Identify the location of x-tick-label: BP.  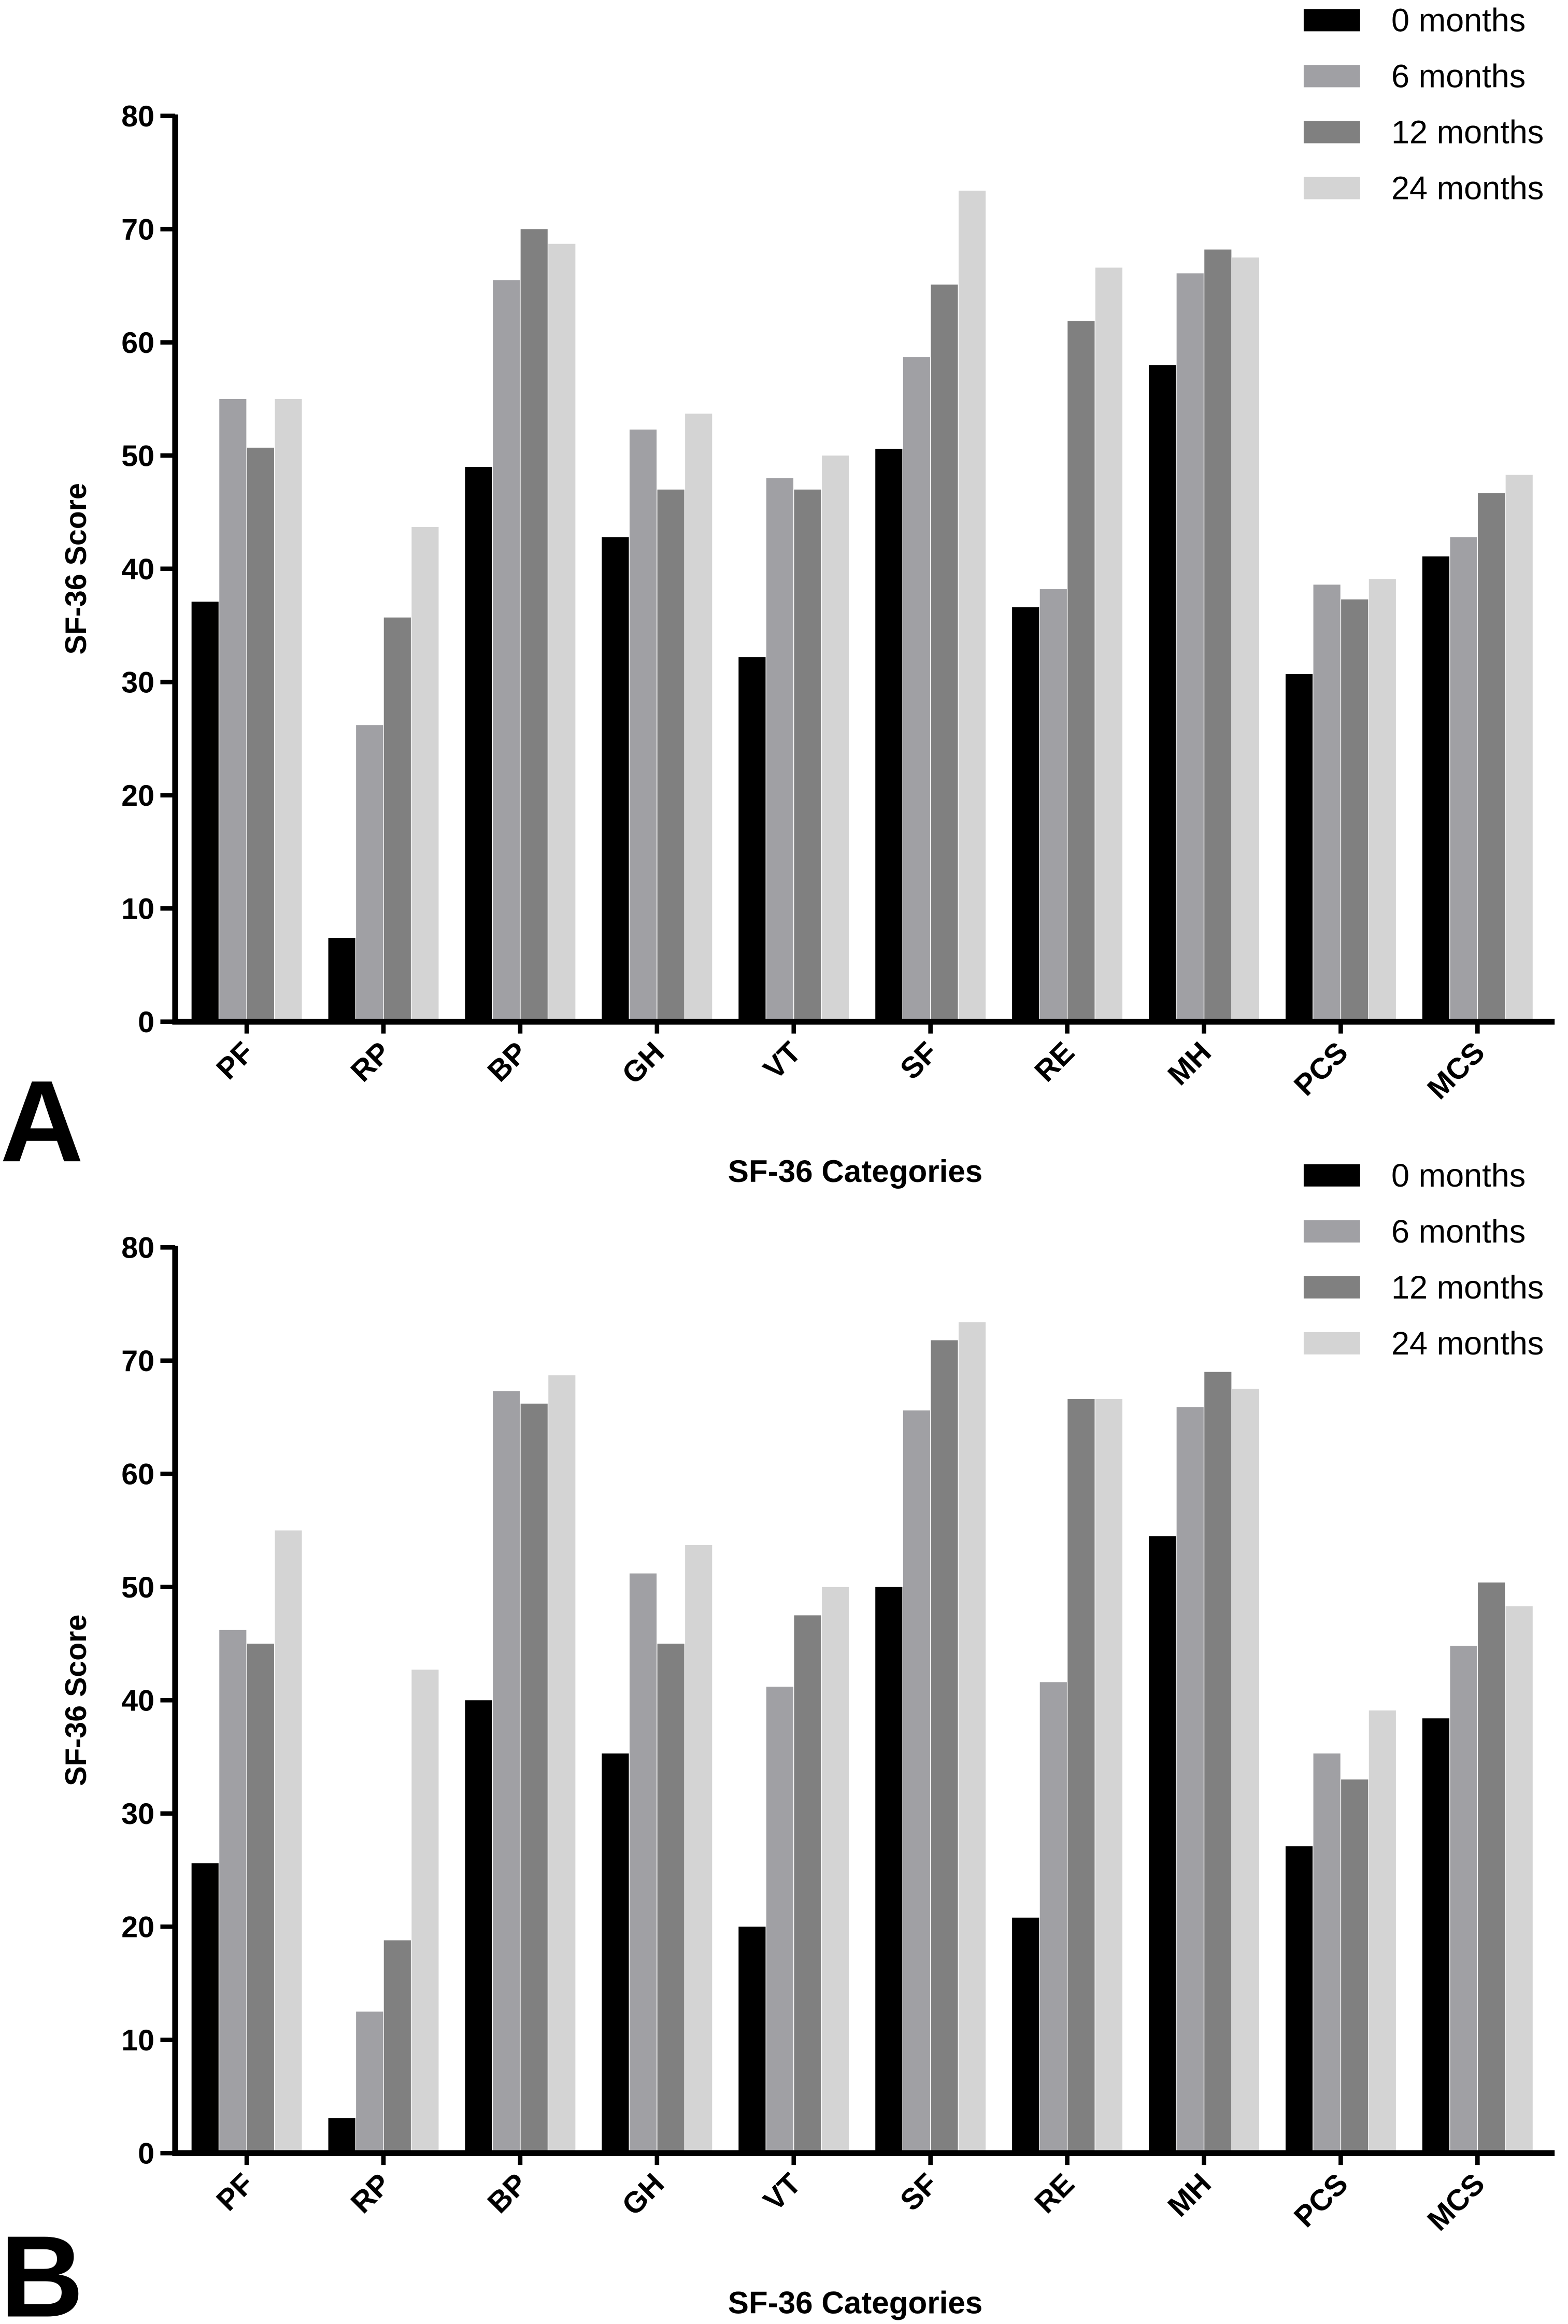
(507, 1062).